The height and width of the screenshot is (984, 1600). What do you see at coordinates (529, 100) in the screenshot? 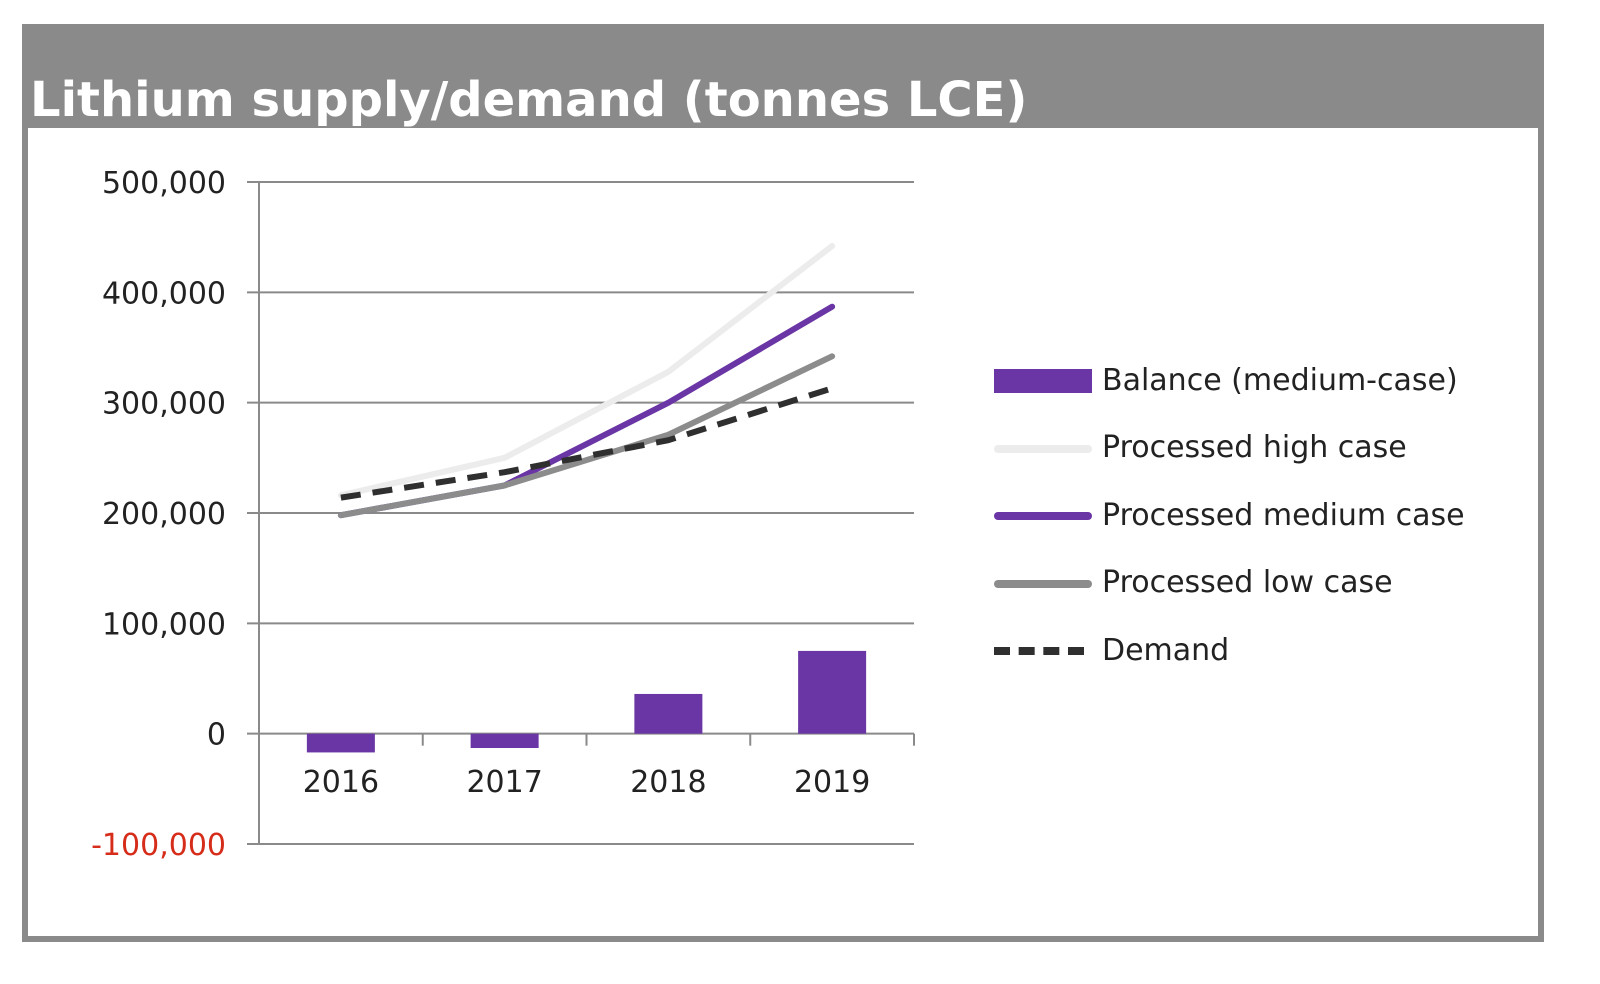
I see `chart-title: Lithium supply/demand (tonnes LCE)` at bounding box center [529, 100].